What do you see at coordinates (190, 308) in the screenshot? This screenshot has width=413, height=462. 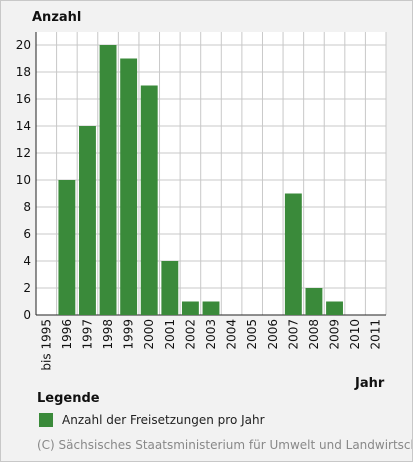 I see `bar-2002` at bounding box center [190, 308].